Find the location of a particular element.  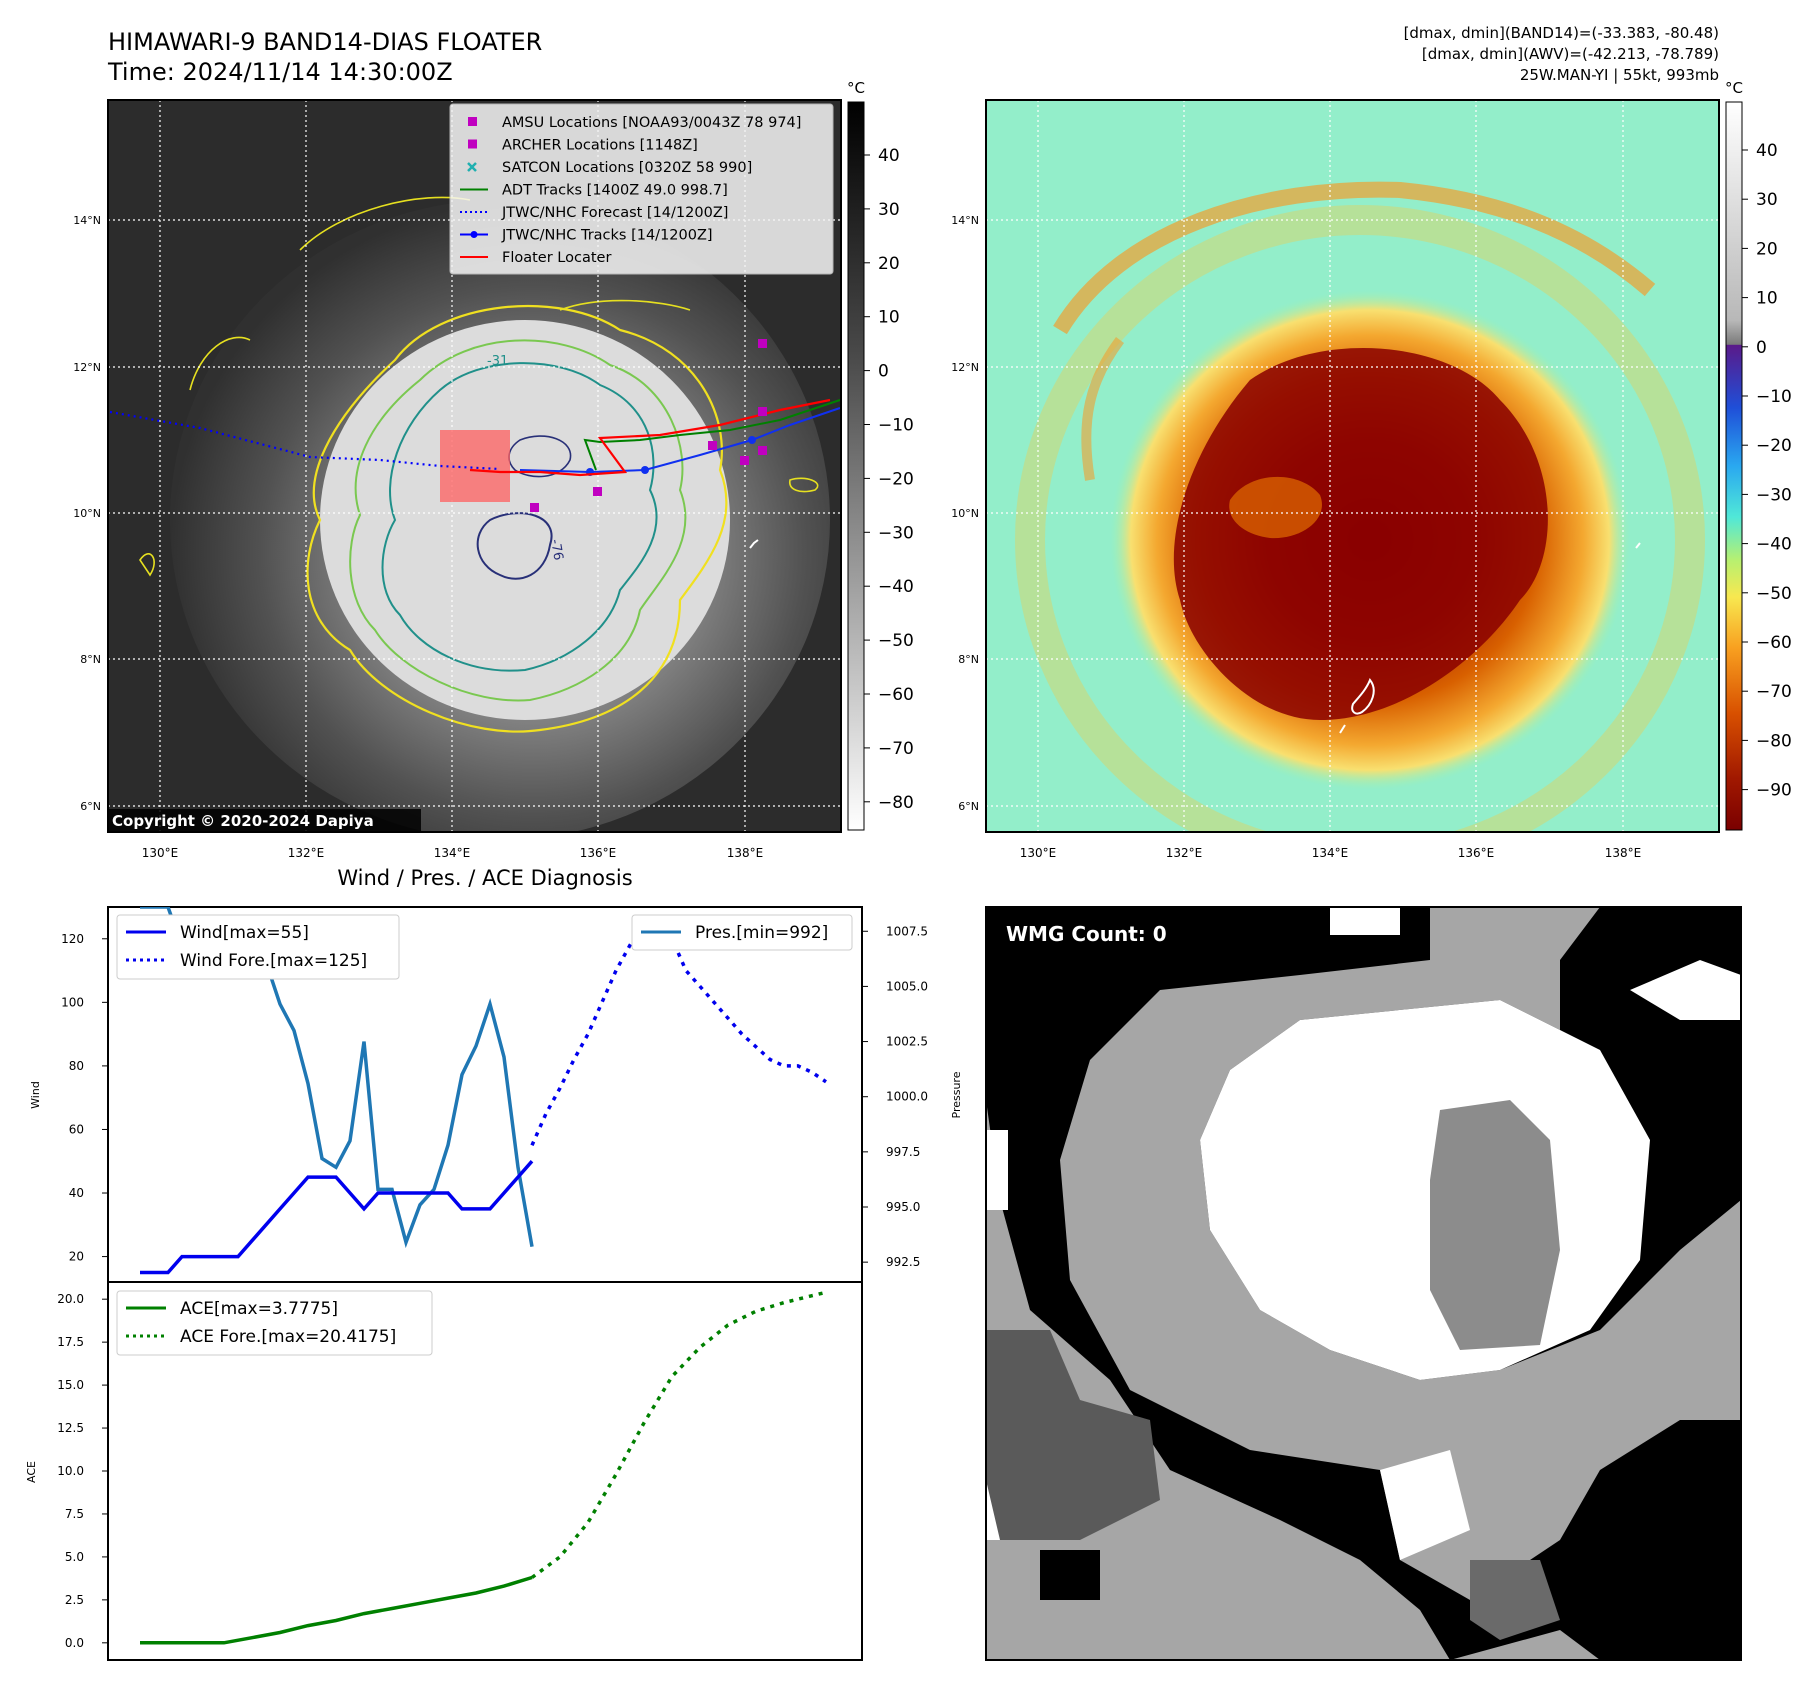

ace-legend: ACE[max=3.7775] ACE Fore.[max=20.4175] is located at coordinates (274, 1323).